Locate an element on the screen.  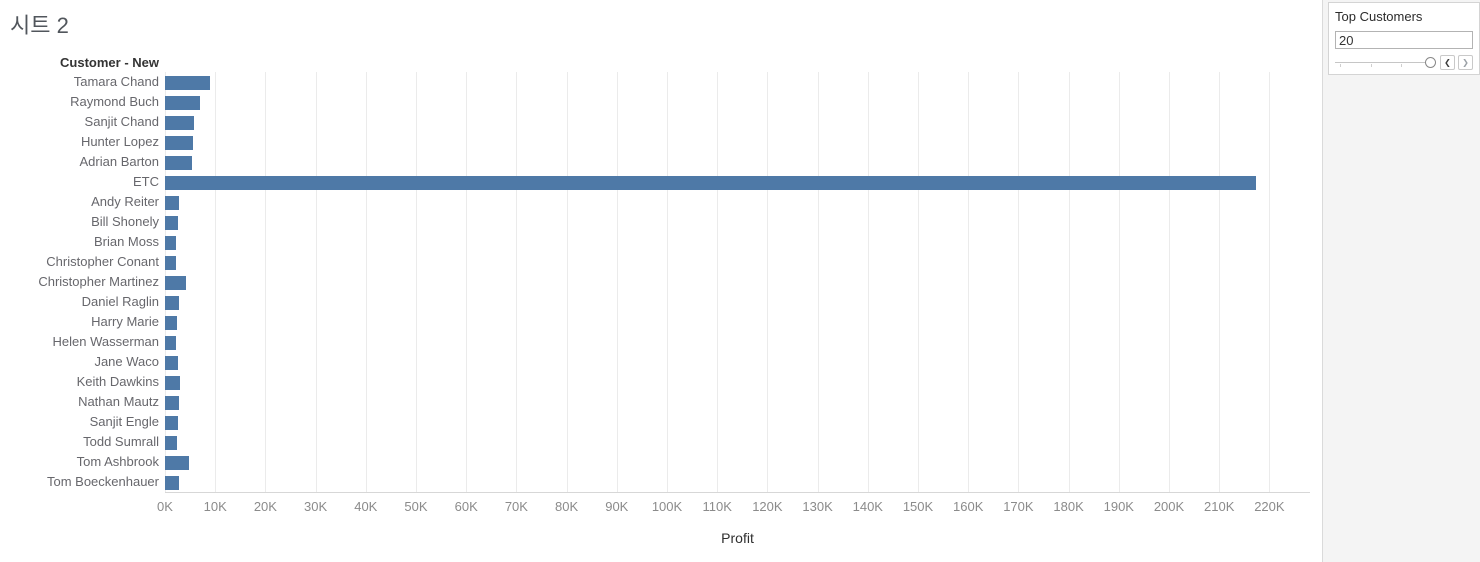
decrement-button: ❮ is located at coordinates (1447, 62).